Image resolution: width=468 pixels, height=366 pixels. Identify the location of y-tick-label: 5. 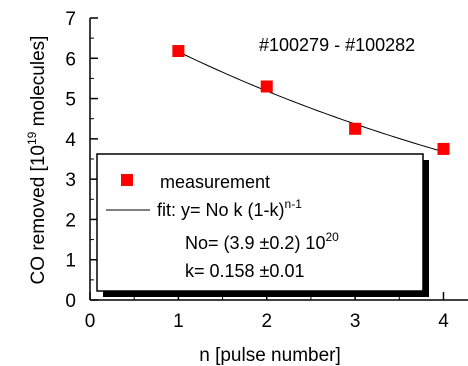
(70, 100).